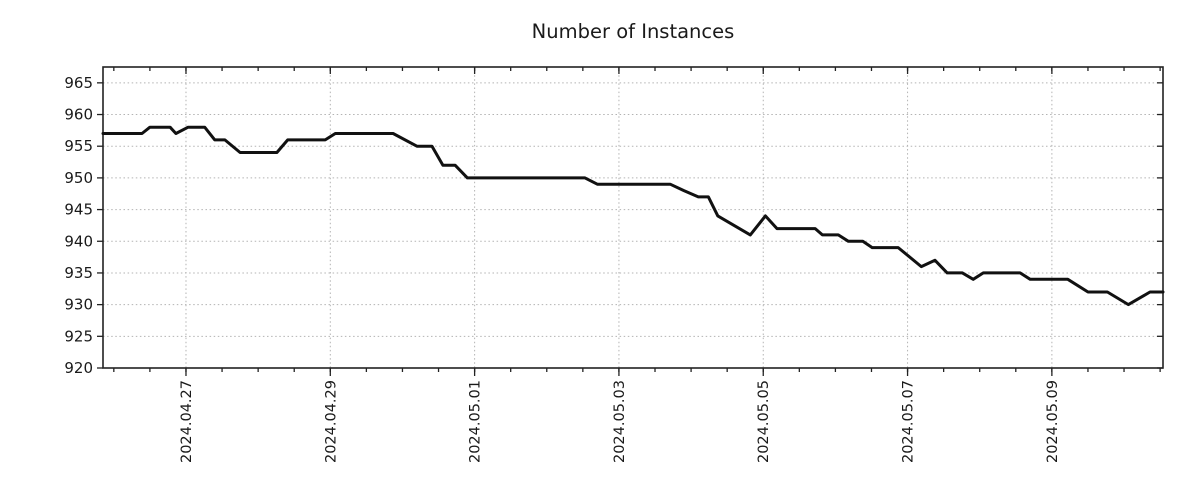 This screenshot has height=500, width=1200. Describe the element at coordinates (620, 421) in the screenshot. I see `x-tick-label: 2024.05.03` at that location.